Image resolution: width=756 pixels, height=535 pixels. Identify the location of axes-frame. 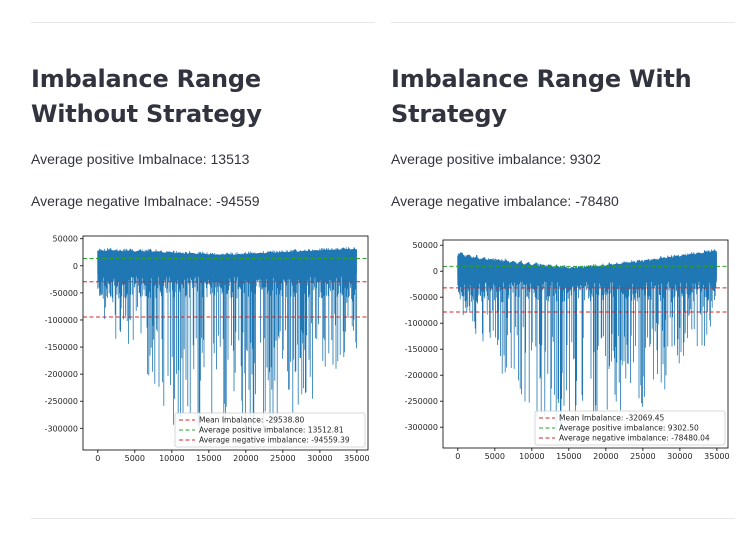
(585, 344).